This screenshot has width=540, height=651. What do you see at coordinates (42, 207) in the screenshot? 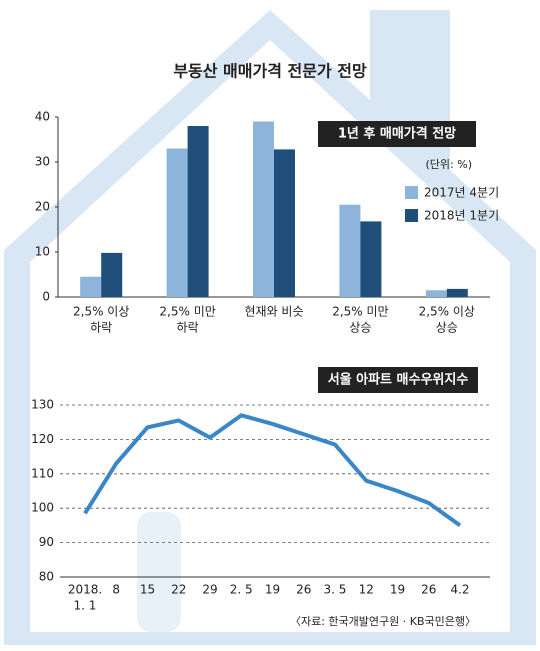
I see `y-tick-label: 20` at bounding box center [42, 207].